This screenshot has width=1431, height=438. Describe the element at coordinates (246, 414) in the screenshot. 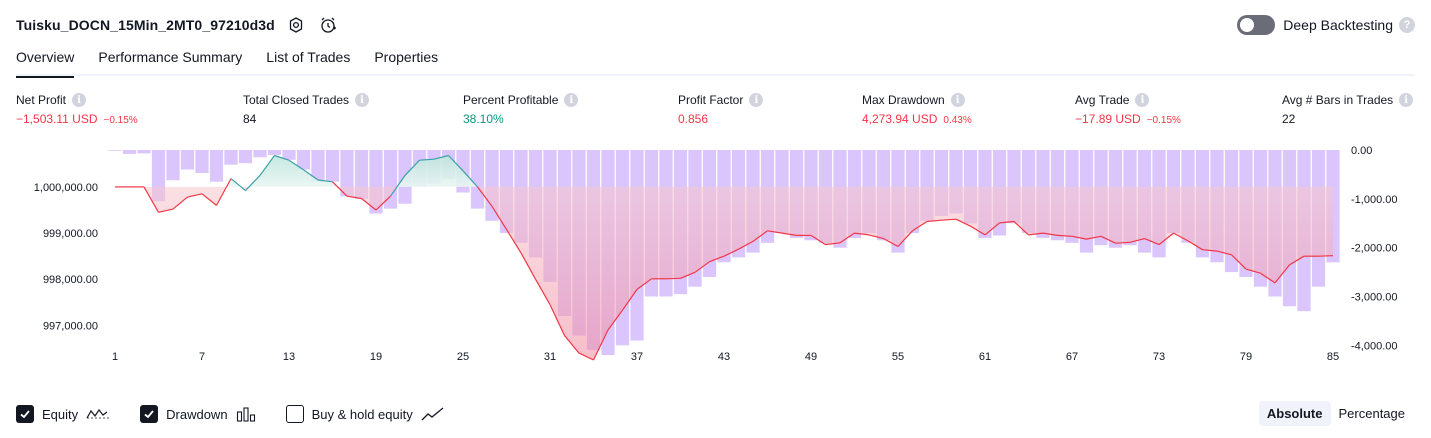

I see `drawdown-bars-icon` at that location.